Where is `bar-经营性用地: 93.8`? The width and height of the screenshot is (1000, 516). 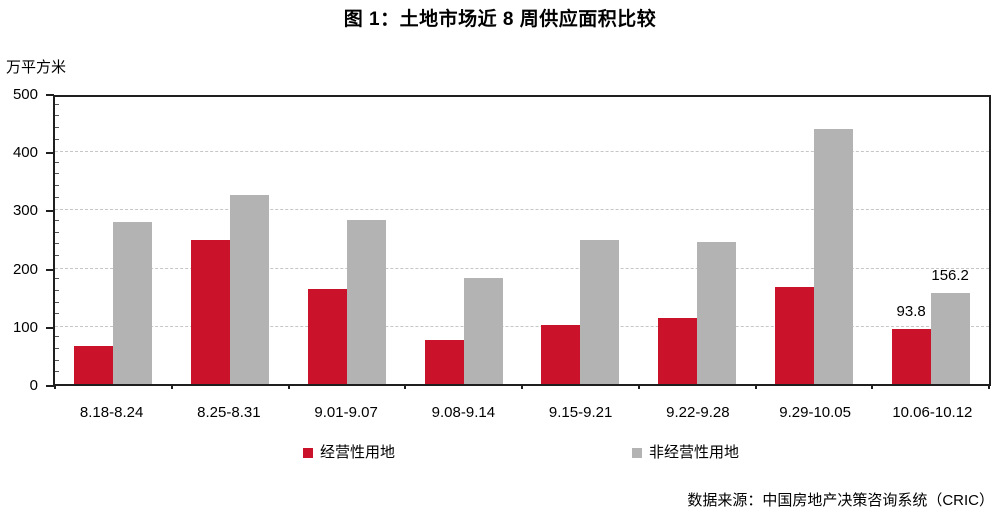 bar-经营性用地: 93.8 is located at coordinates (911, 343).